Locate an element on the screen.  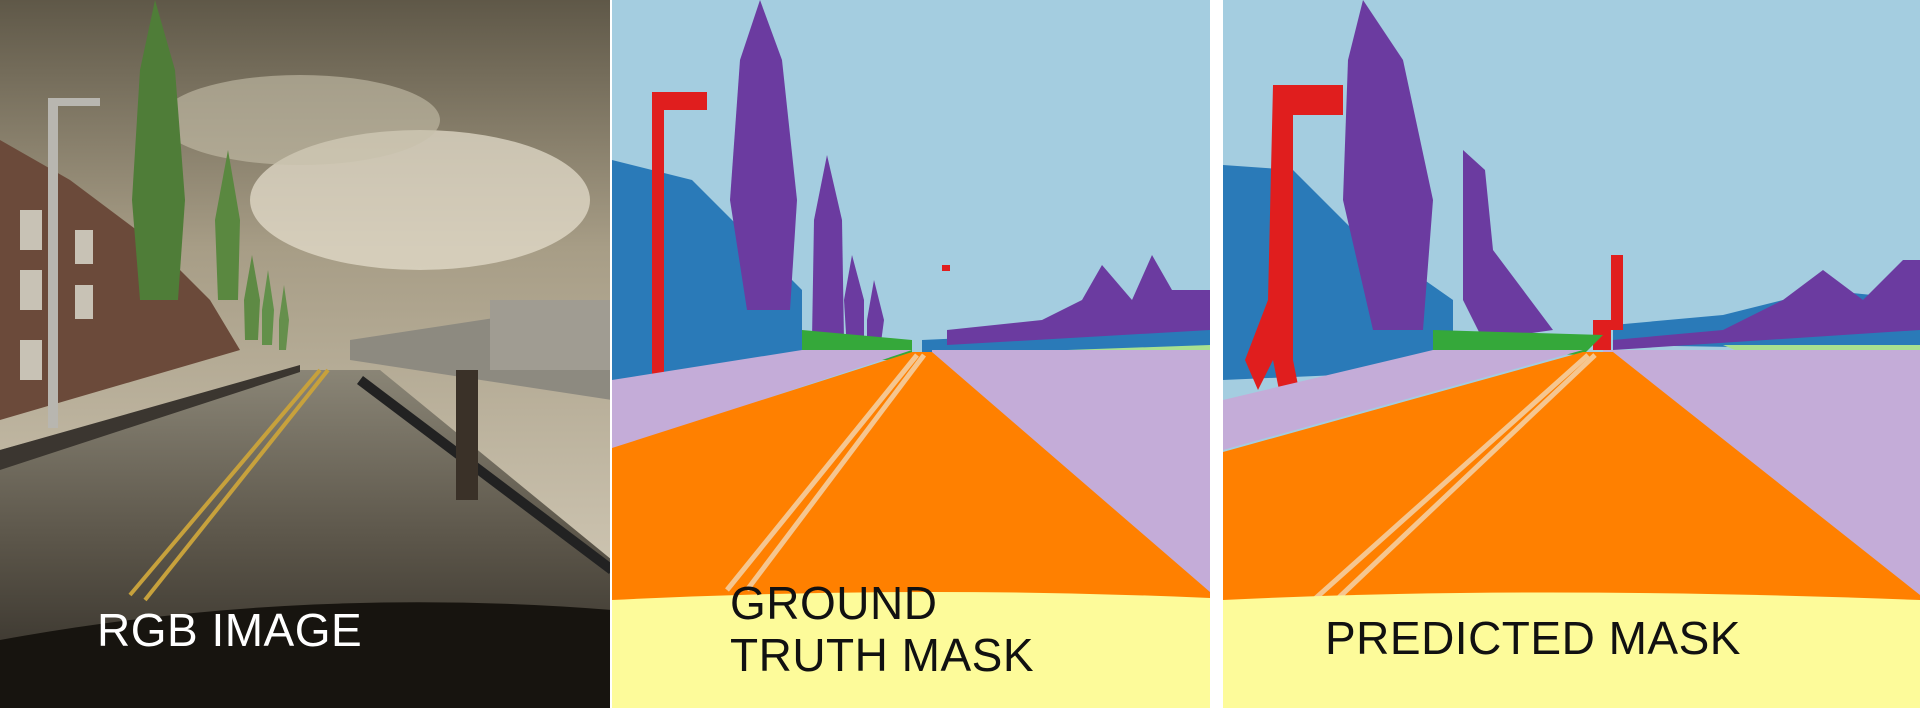
ground-truth-mask-caption: GROUND TRUTH MASK is located at coordinates (882, 629).